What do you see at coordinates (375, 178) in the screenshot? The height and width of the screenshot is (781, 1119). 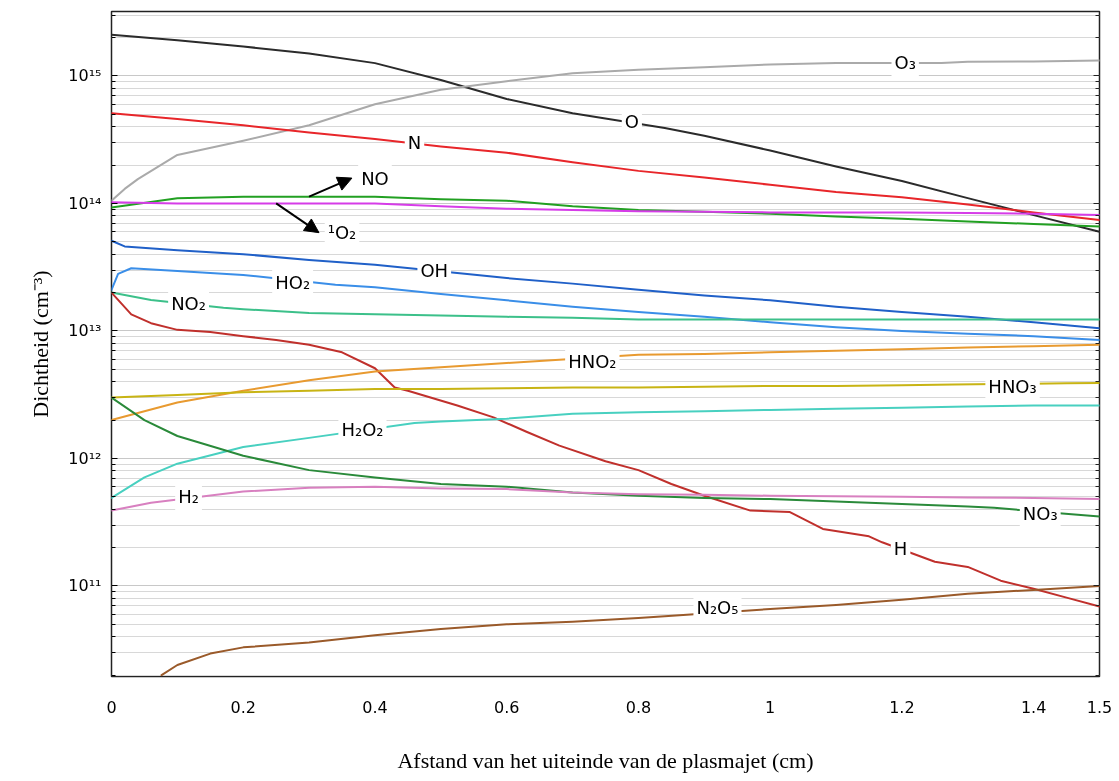 I see `annotation: NO` at bounding box center [375, 178].